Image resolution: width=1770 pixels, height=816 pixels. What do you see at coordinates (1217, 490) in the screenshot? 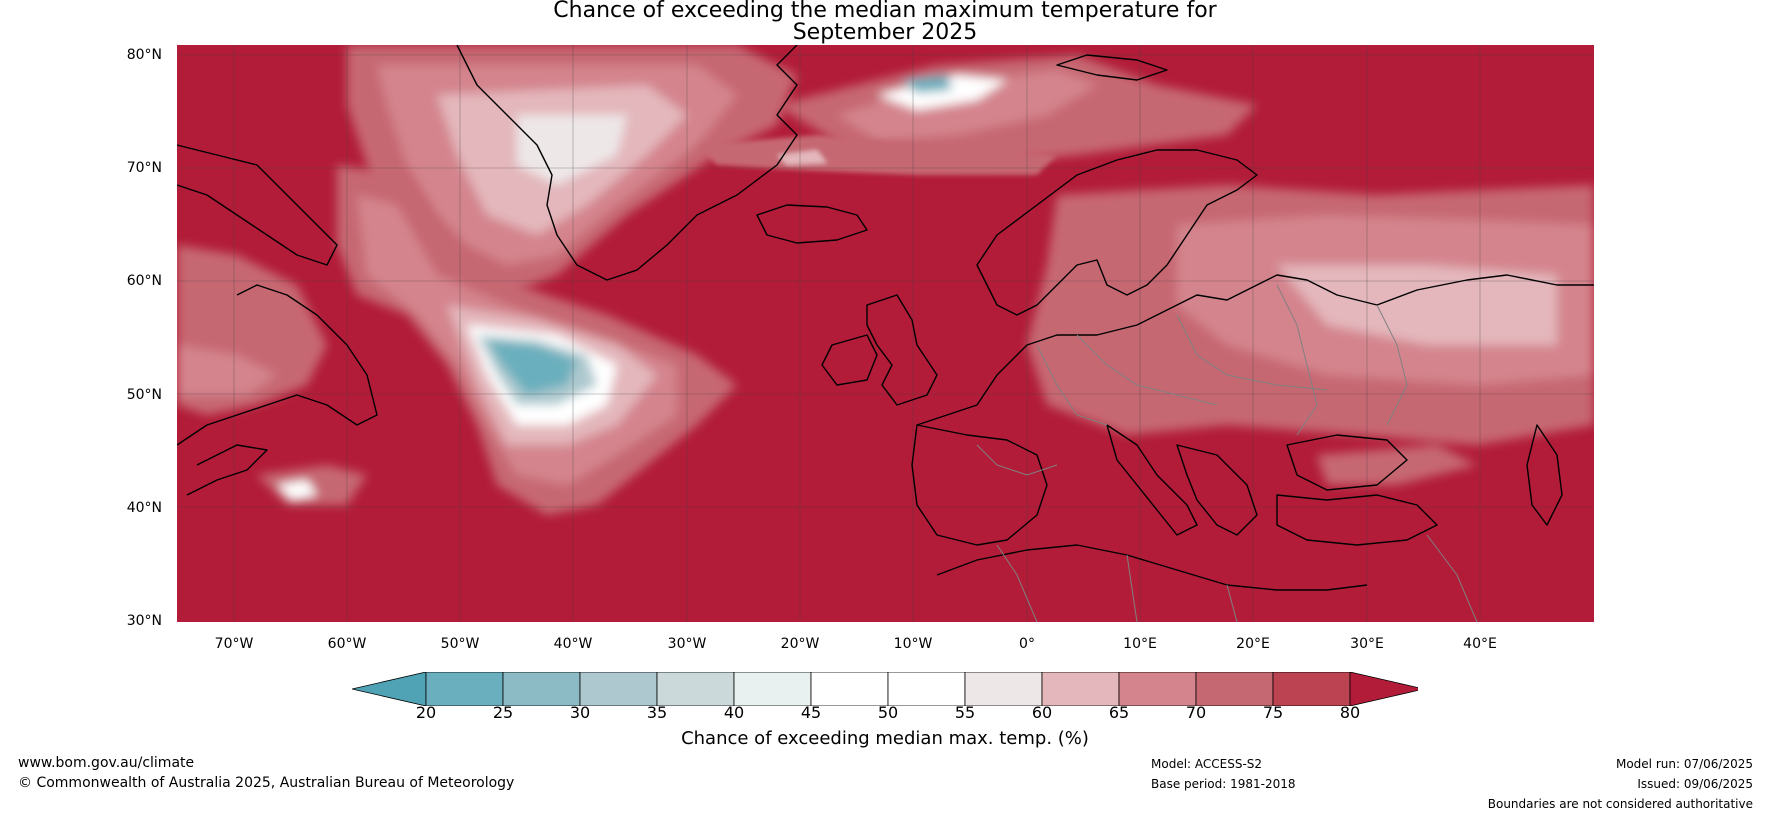
I see `coastline-balkans` at bounding box center [1217, 490].